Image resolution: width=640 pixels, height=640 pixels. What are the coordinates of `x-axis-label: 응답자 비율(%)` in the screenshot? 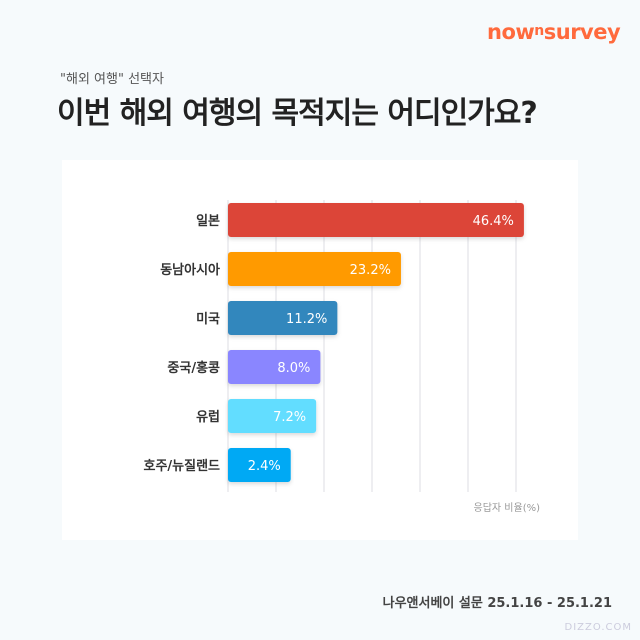 It's located at (507, 508).